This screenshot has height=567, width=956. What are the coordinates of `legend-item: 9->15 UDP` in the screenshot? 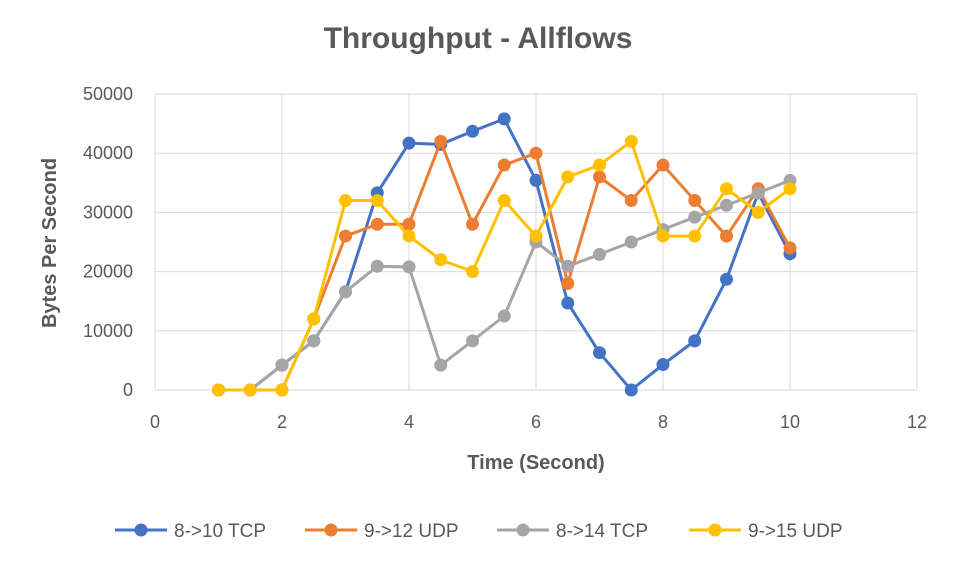 It's located at (766, 531).